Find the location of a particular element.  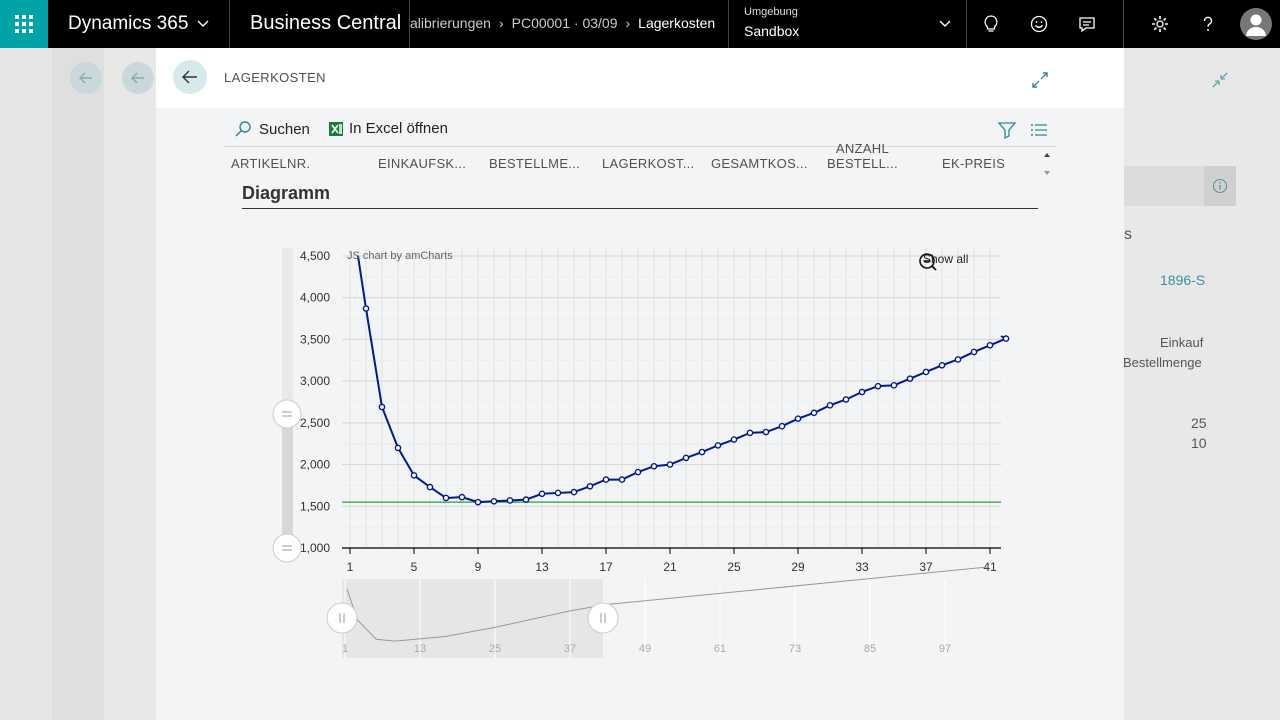

chat-icon is located at coordinates (1087, 24).